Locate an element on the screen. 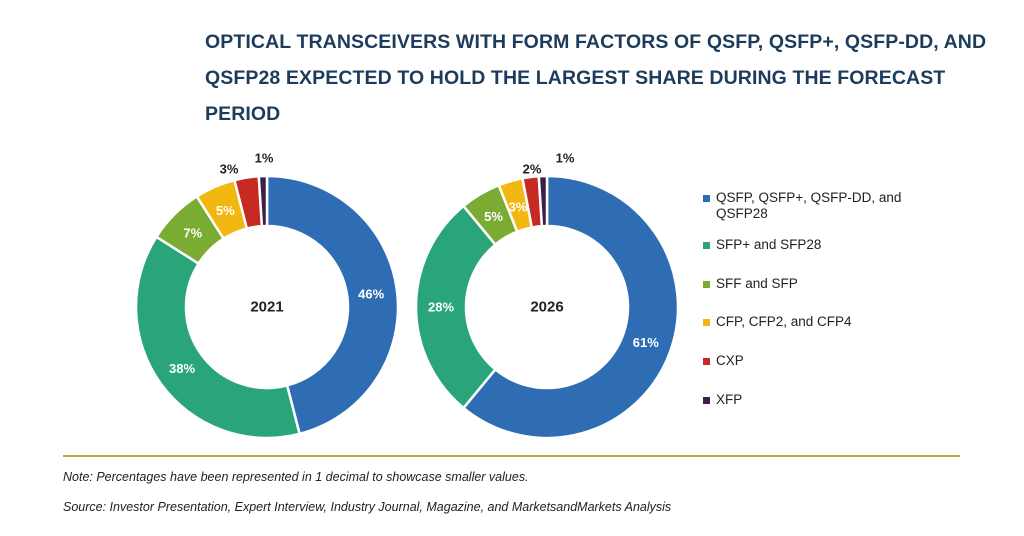  legend-swatch-qsfp is located at coordinates (706, 198).